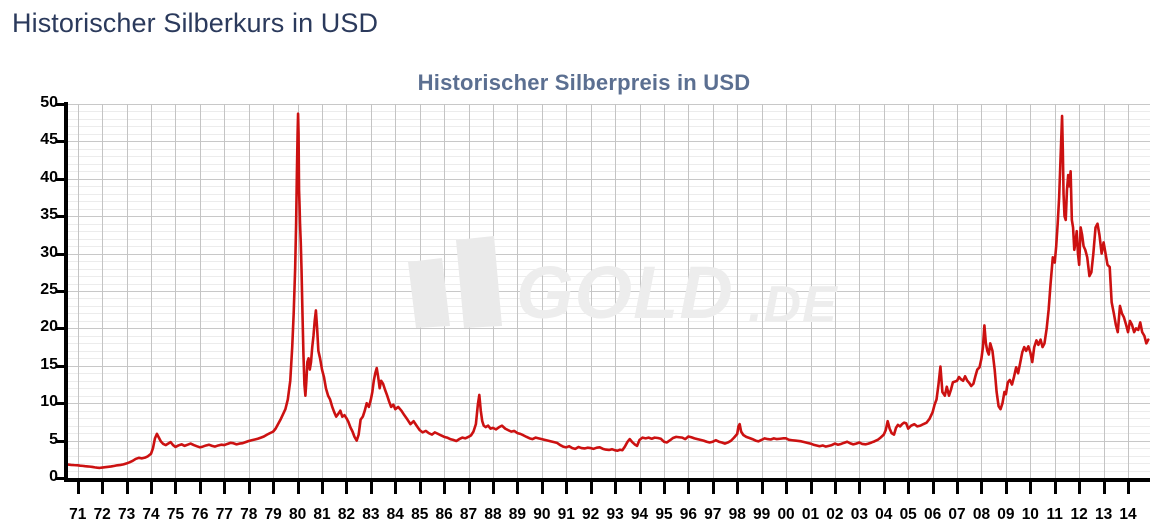 The image size is (1168, 528). I want to click on x-tick-label: 77, so click(224, 514).